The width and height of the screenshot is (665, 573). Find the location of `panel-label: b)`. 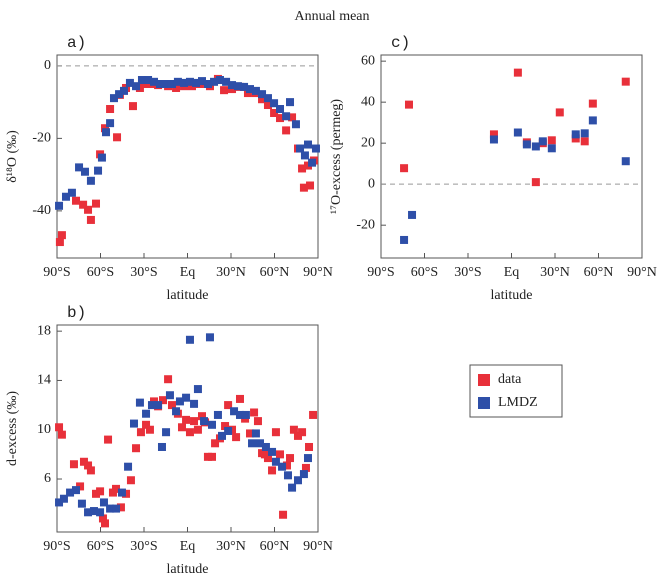

panel-label: b) is located at coordinates (76, 313).